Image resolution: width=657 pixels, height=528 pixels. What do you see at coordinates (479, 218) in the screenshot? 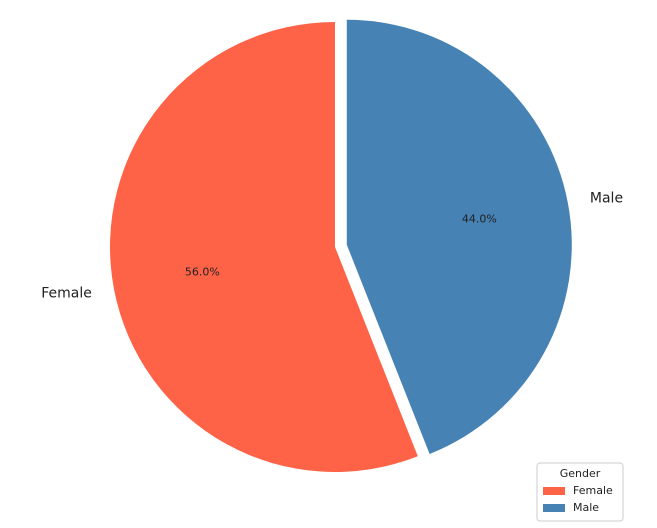
I see `value-label: 44.0%` at bounding box center [479, 218].